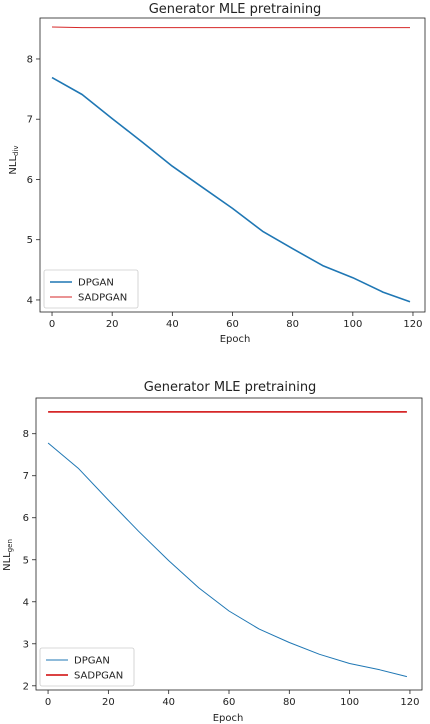 Image resolution: width=430 pixels, height=724 pixels. I want to click on y-tick-label: 2, so click(26, 686).